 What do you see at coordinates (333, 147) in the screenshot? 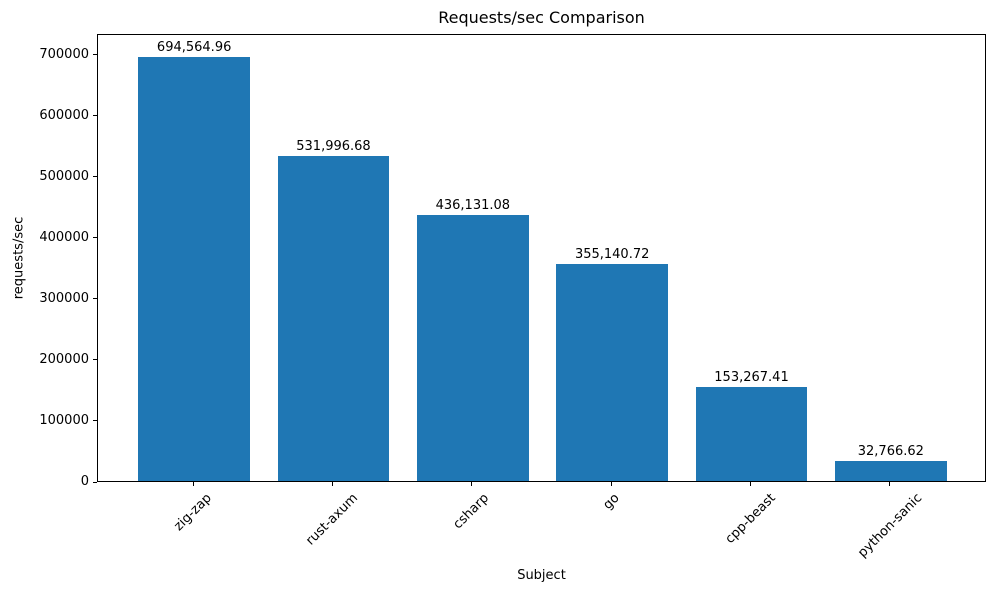
I see `bar-value-label: 531,996.68` at bounding box center [333, 147].